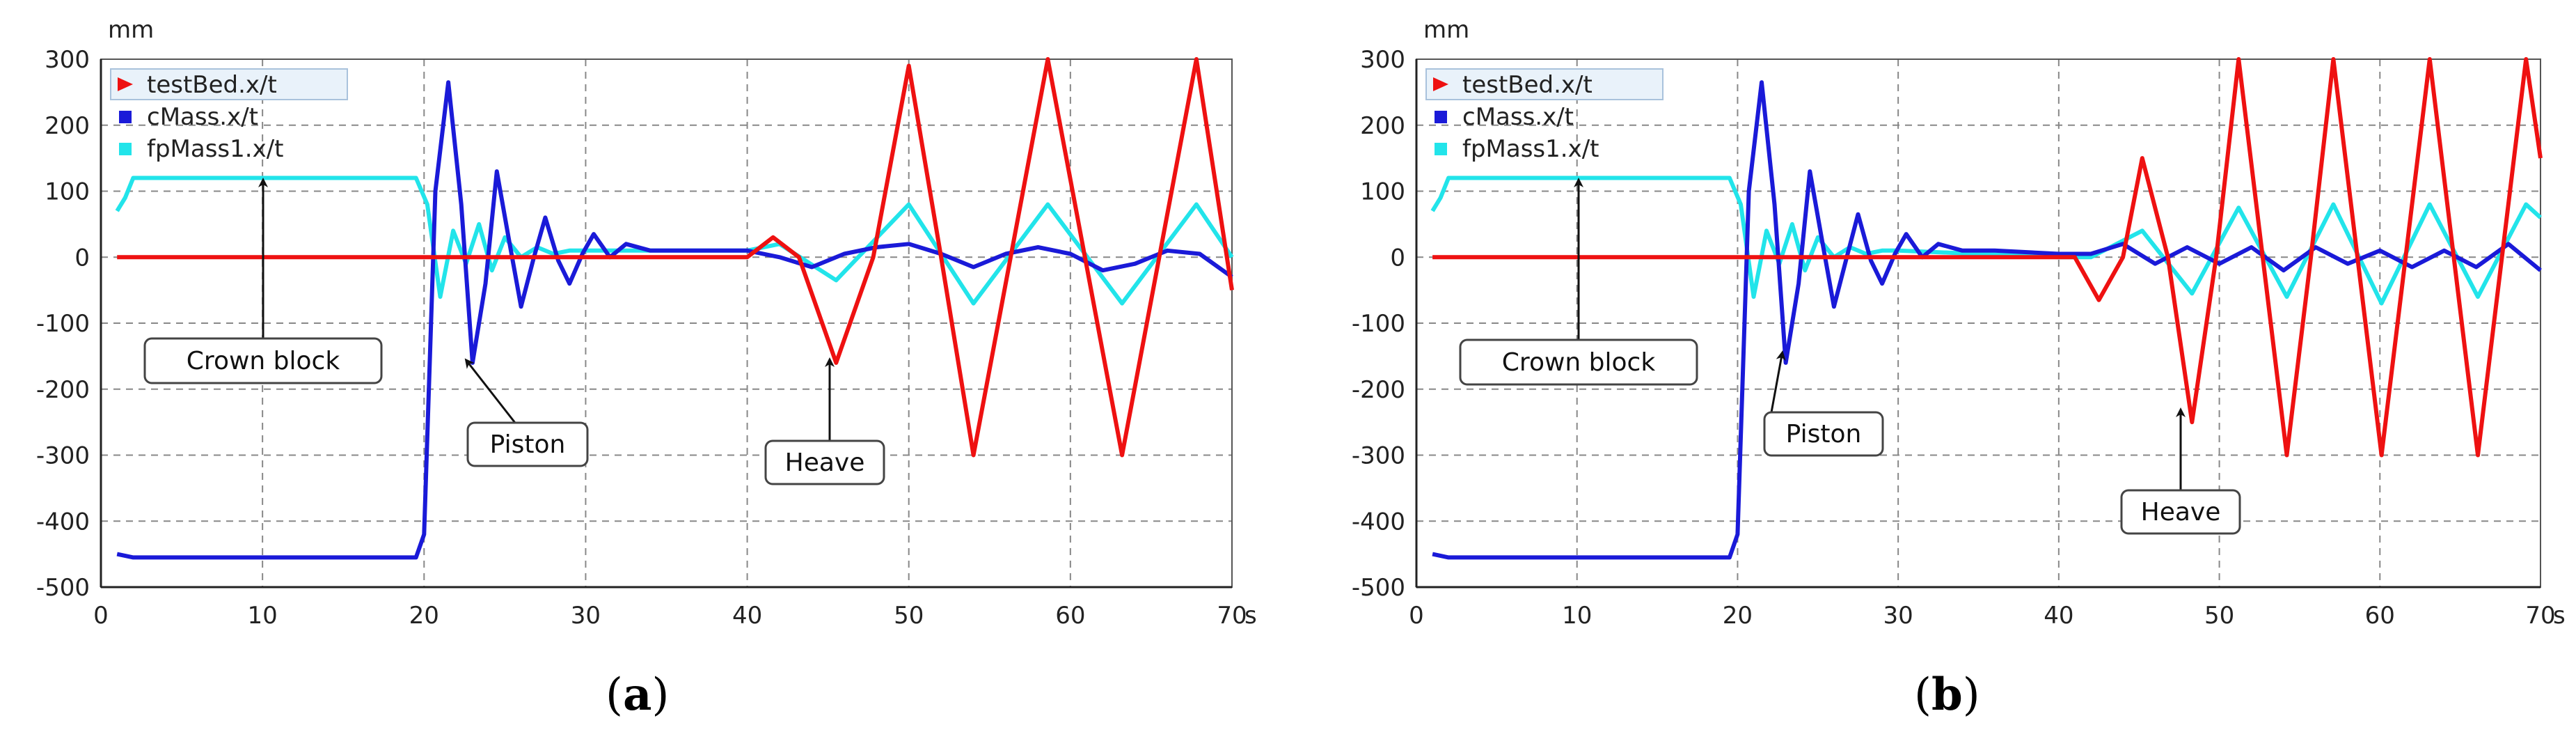 The width and height of the screenshot is (2576, 748). I want to click on chart-b-legend: testBed.x/t cMass.x/t fpMass1.x/t, so click(1544, 116).